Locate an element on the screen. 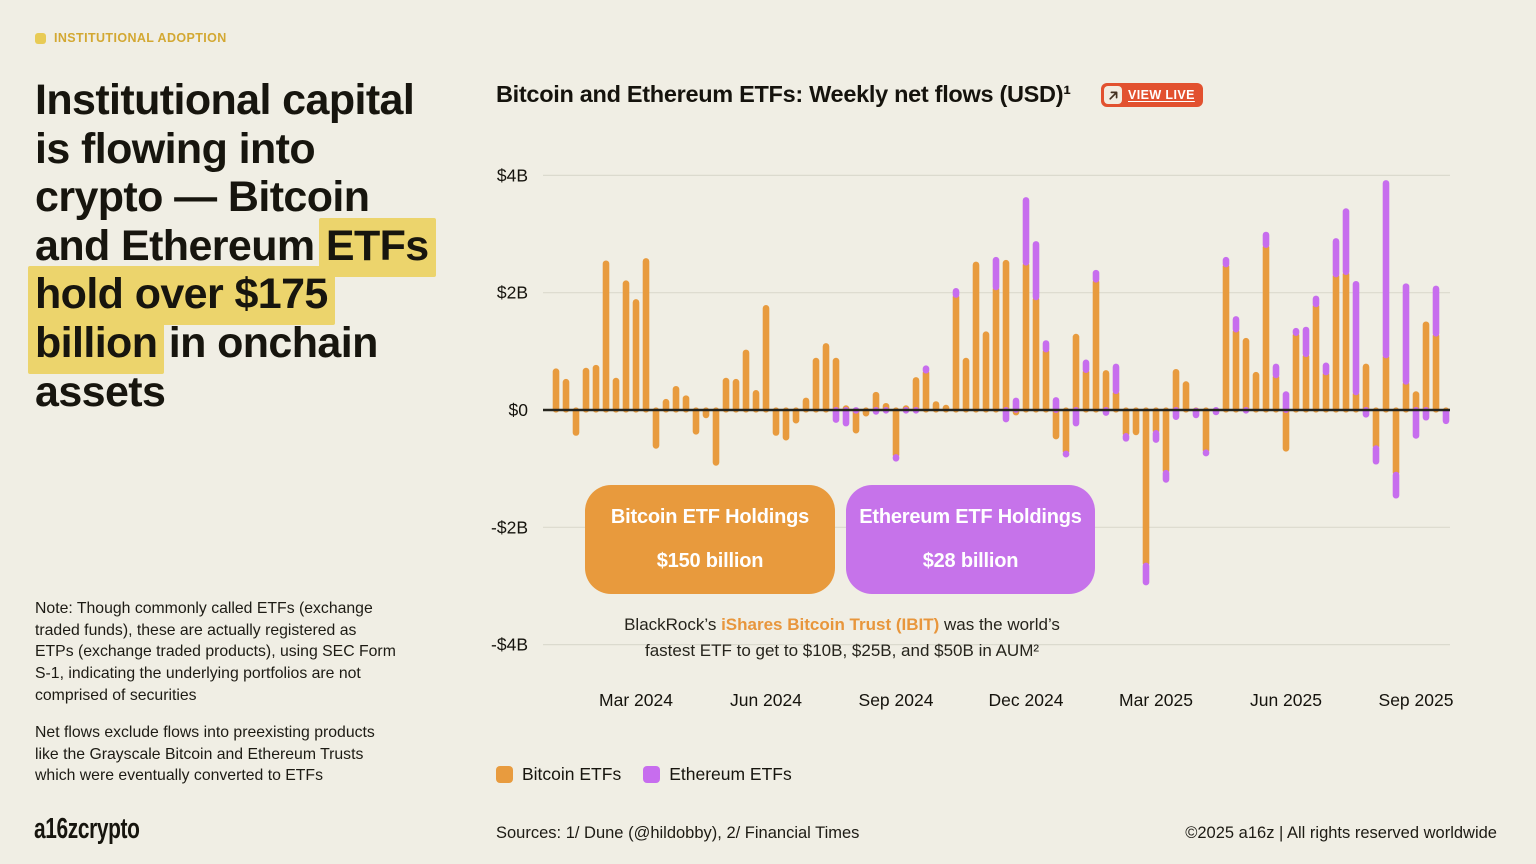 This screenshot has height=864, width=1536. view-live-label: VIEW LIVE is located at coordinates (1161, 95).